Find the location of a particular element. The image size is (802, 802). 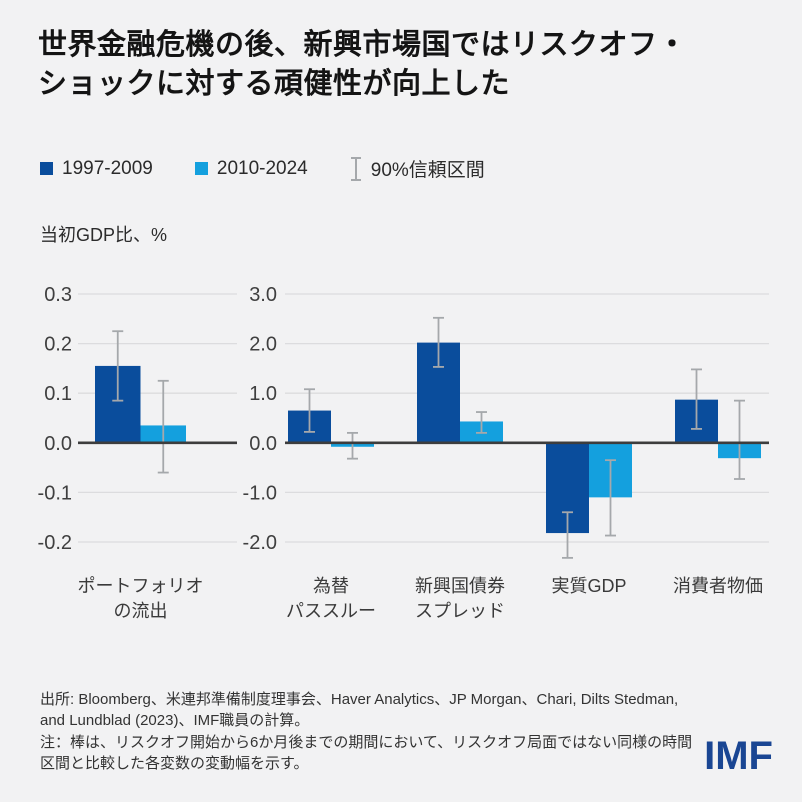

y-tick-label: 3.0 is located at coordinates (263, 295).